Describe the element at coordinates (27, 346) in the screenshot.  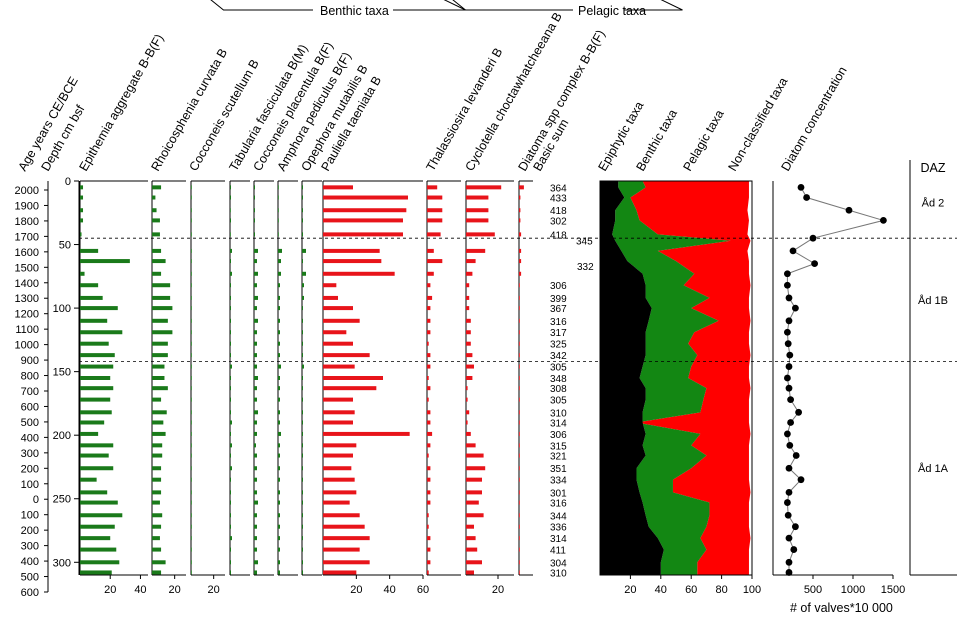
I see `age-tick-label: 1000` at that location.